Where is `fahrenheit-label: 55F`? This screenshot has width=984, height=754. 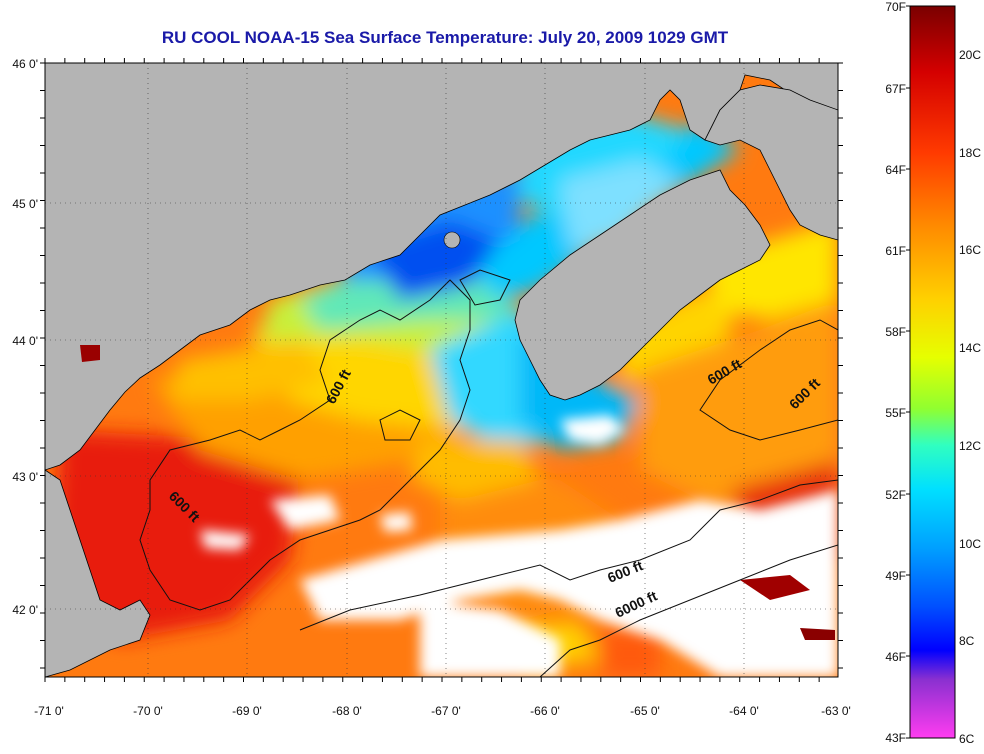
fahrenheit-label: 55F is located at coordinates (895, 413).